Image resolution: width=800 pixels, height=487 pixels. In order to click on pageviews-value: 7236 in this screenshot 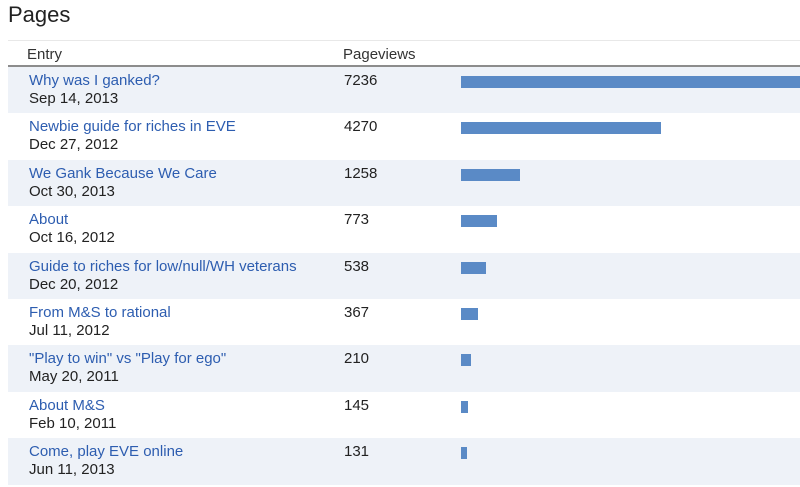, I will do `click(361, 80)`.